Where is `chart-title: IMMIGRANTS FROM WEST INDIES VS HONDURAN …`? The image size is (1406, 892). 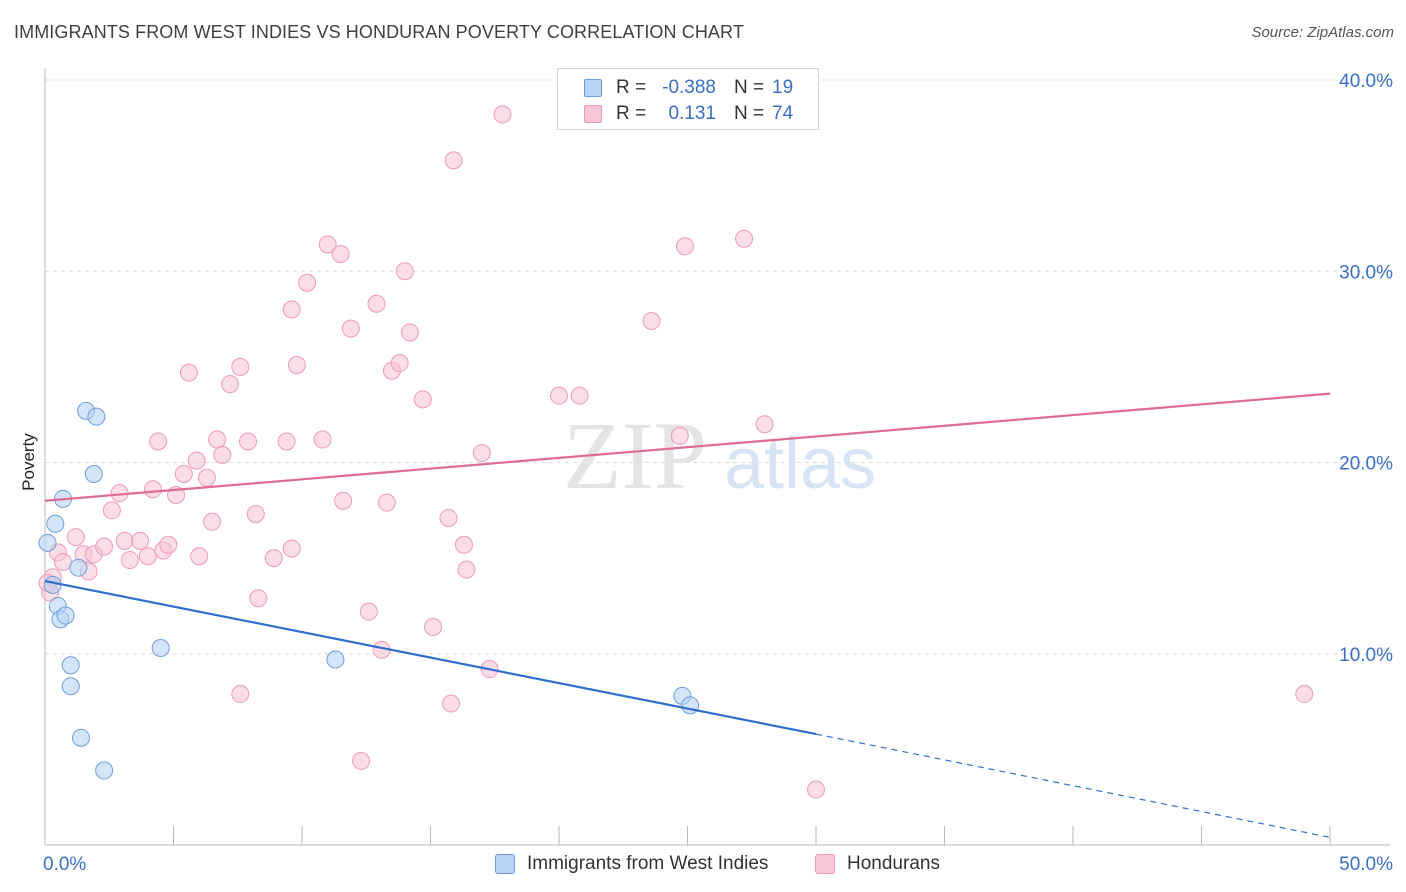
chart-title: IMMIGRANTS FROM WEST INDIES VS HONDURAN … is located at coordinates (379, 32).